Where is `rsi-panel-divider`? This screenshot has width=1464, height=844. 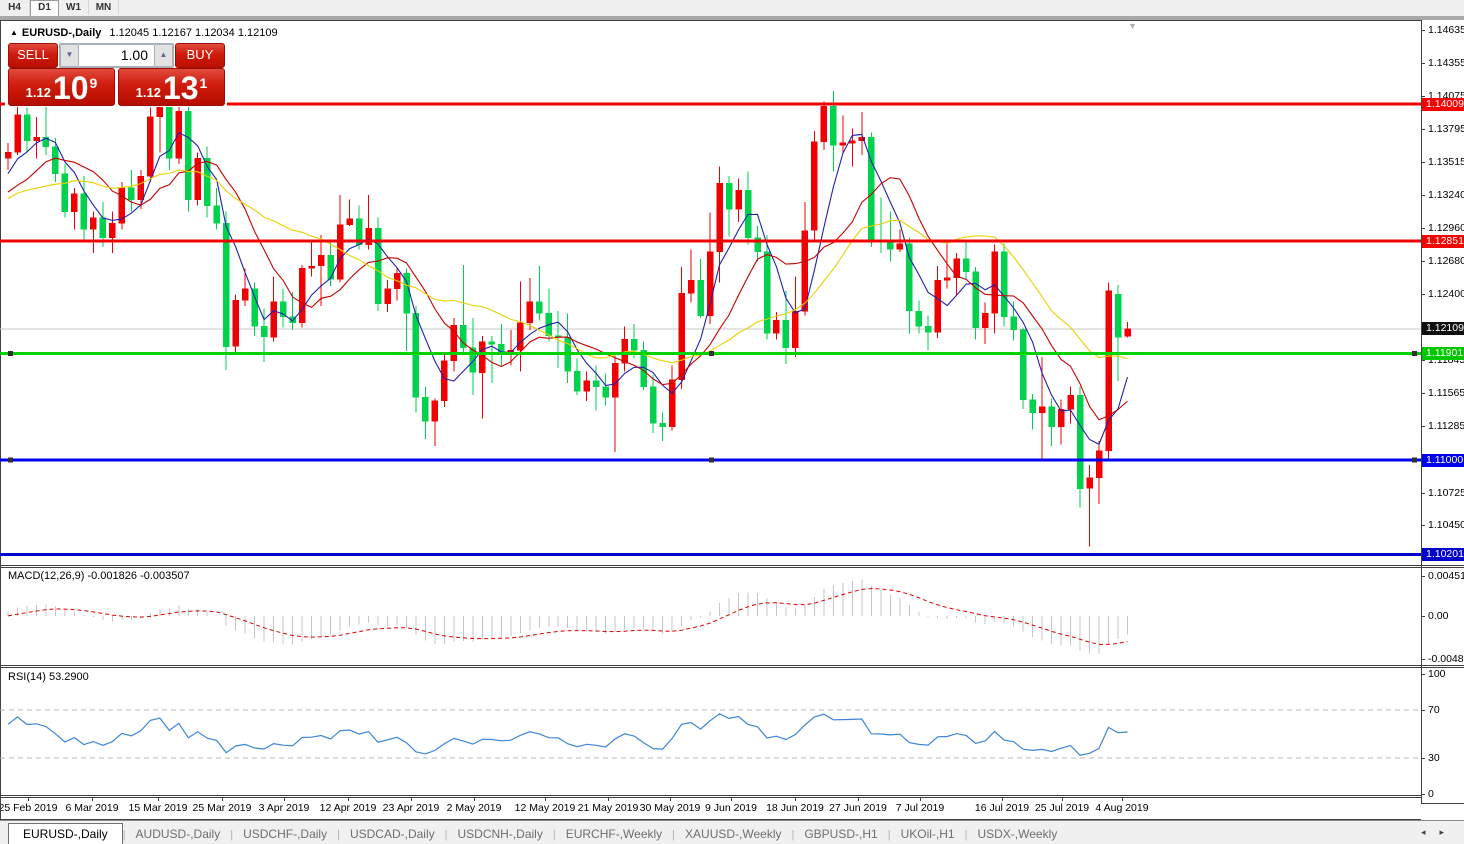
rsi-panel-divider is located at coordinates (732, 665).